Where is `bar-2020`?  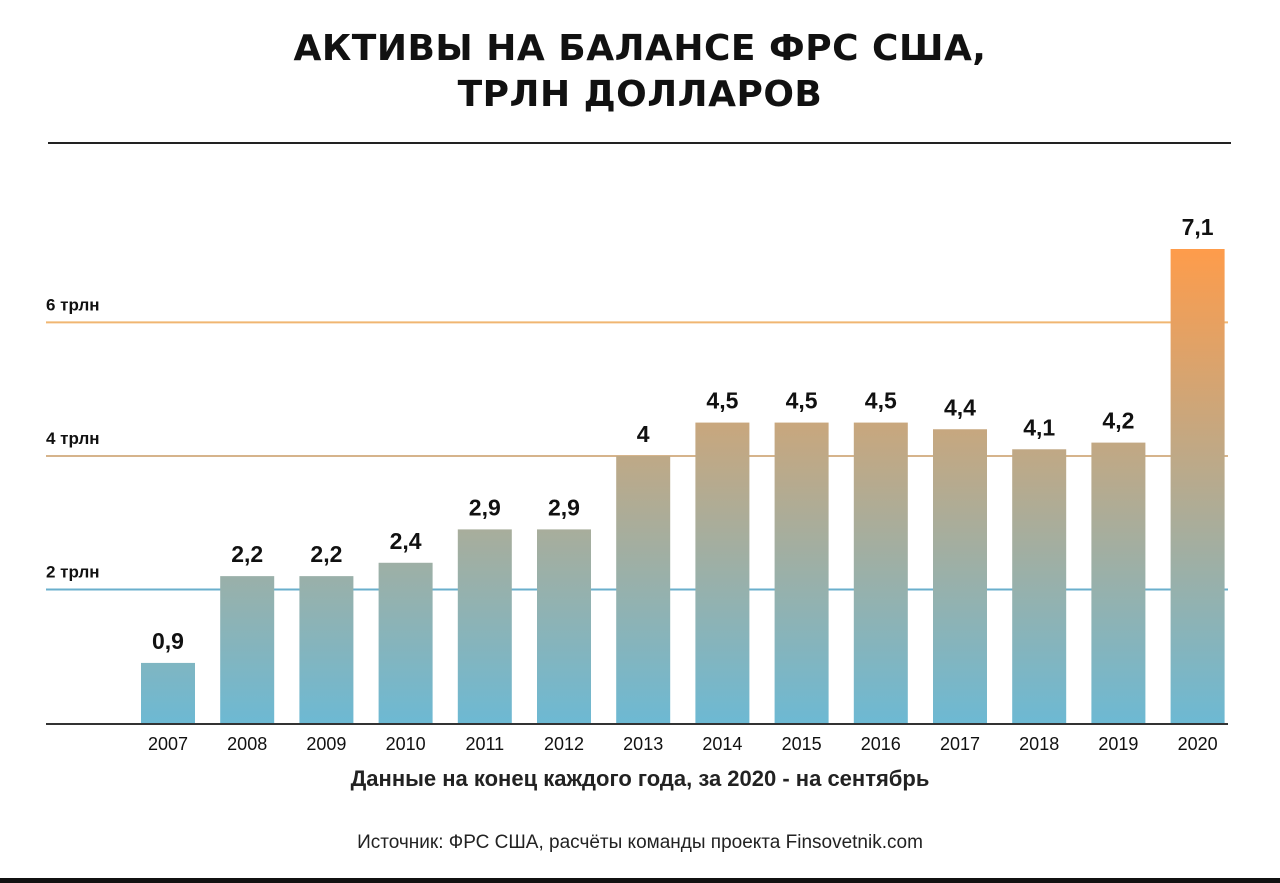
bar-2020 is located at coordinates (1197, 486).